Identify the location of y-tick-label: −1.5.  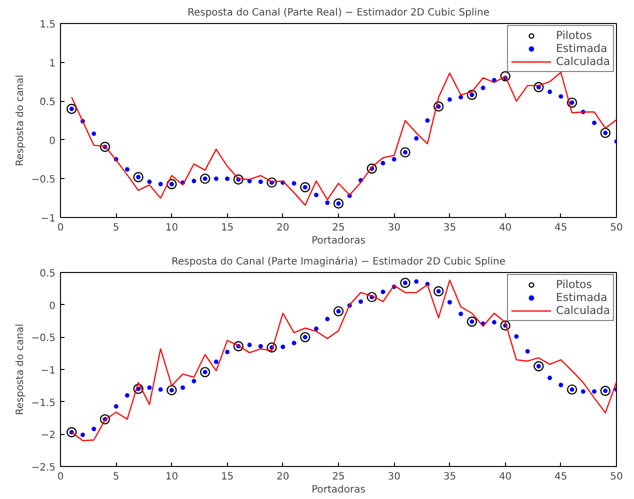
(43, 403).